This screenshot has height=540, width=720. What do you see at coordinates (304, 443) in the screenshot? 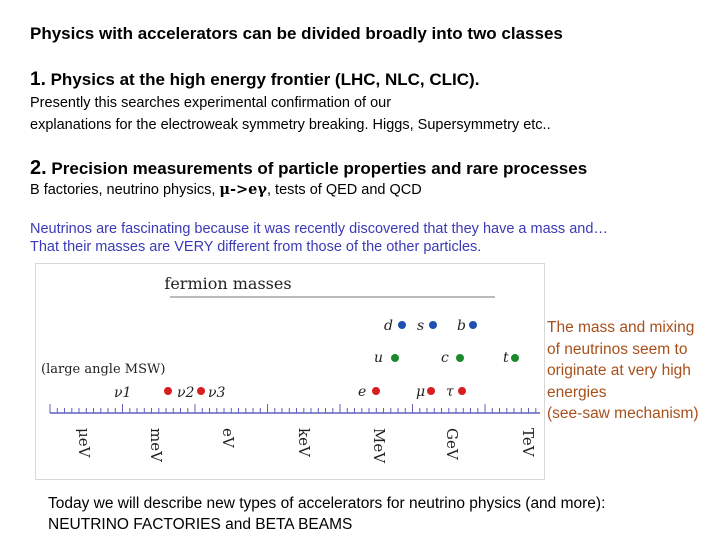
I see `axis-label-kev: keV` at bounding box center [304, 443].